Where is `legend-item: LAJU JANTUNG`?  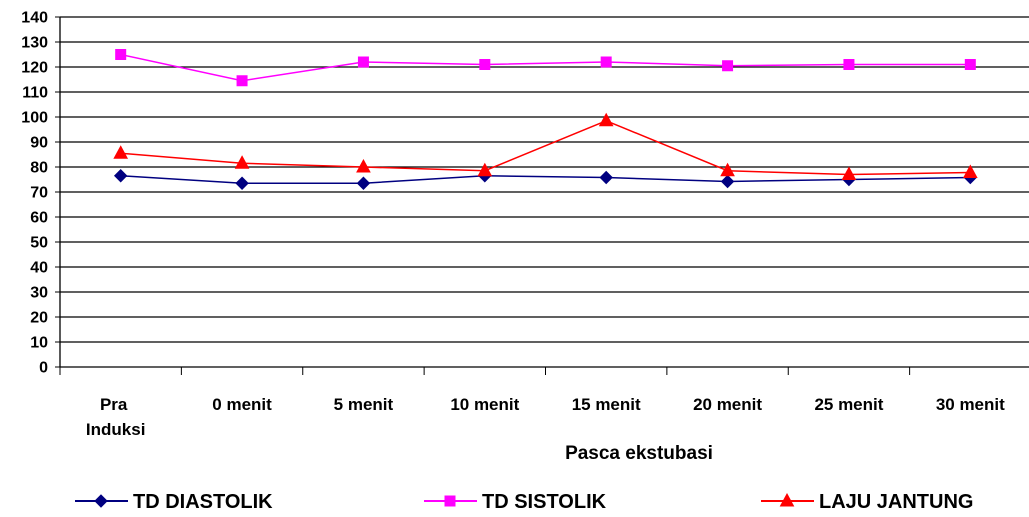 legend-item: LAJU JANTUNG is located at coordinates (867, 502).